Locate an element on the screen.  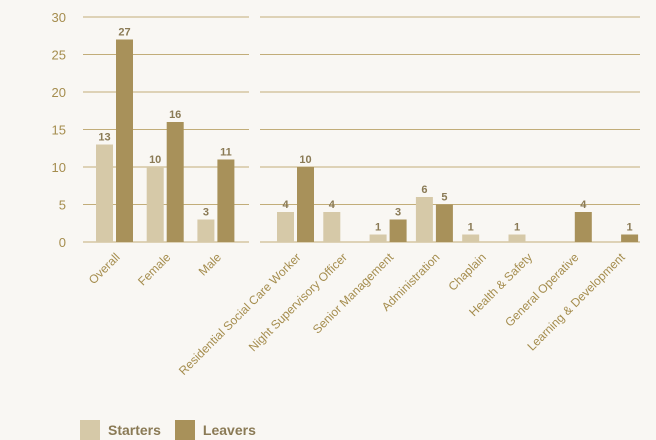
bar-starters-p2-c2 is located at coordinates (332, 227).